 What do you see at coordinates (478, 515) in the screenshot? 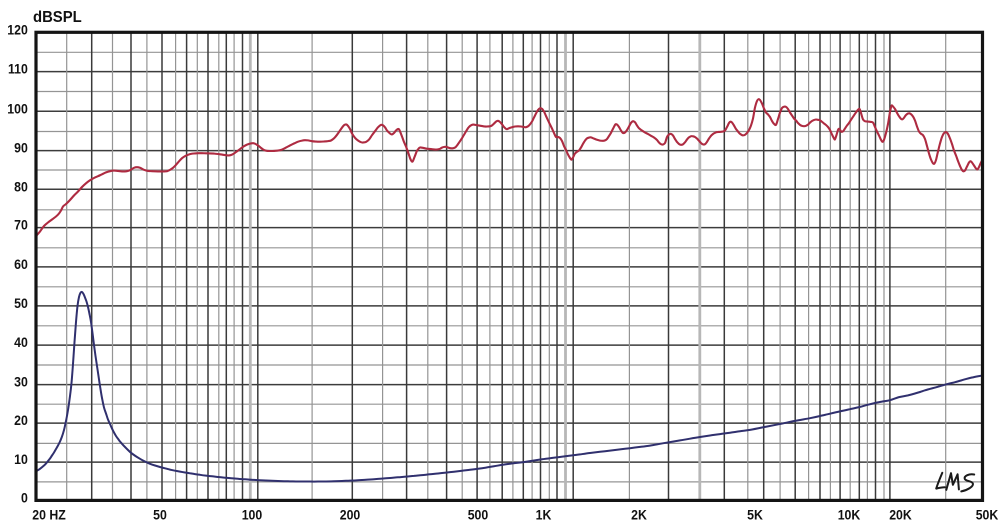
I see `svg-text: 500` at bounding box center [478, 515].